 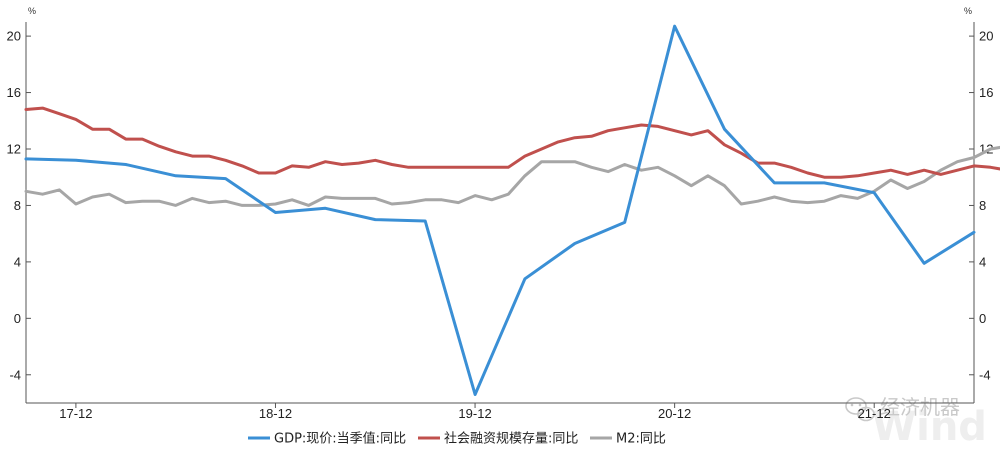 What do you see at coordinates (32, 11) in the screenshot?
I see `y-unit-left: %` at bounding box center [32, 11].